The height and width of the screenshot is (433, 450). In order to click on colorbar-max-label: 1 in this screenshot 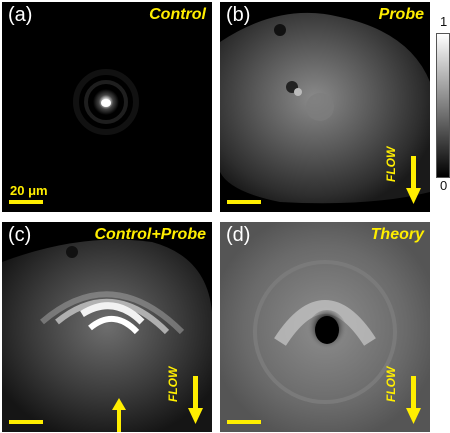, I will do `click(444, 21)`.